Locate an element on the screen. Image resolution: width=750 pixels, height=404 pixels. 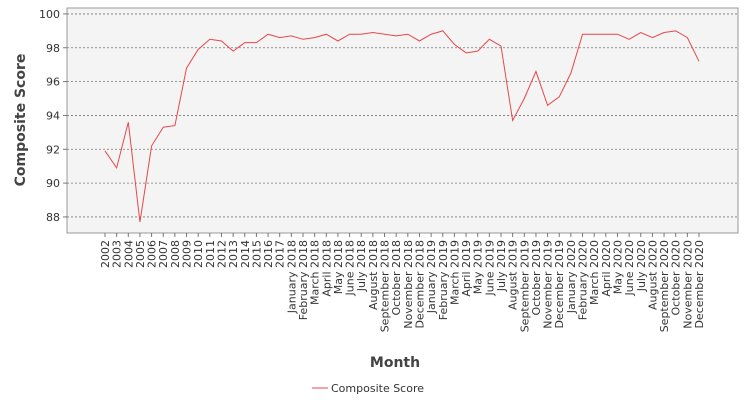
x-tick-label: April 2019 is located at coordinates (466, 268).